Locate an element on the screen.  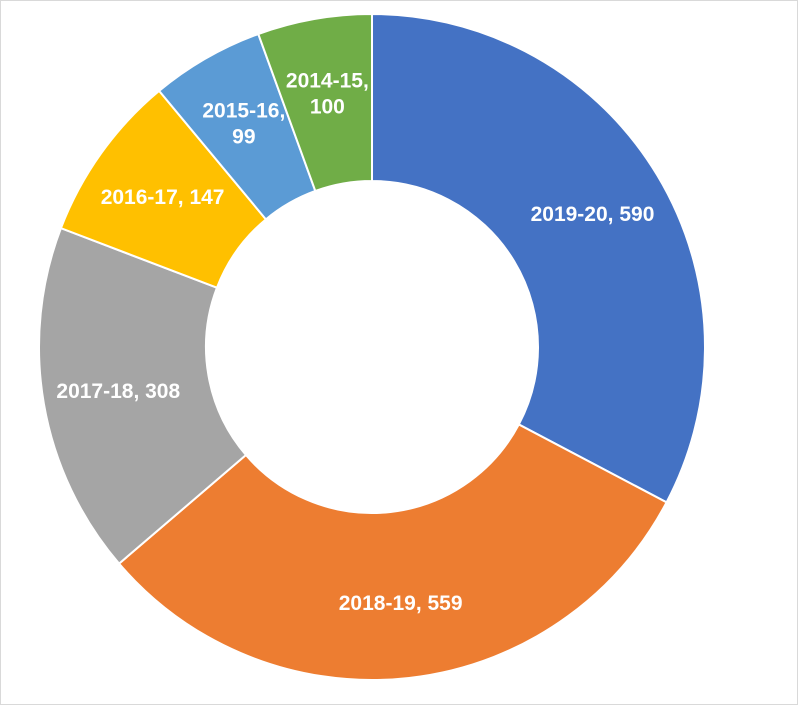
data-label-2019-20: 2019-20, 590 is located at coordinates (593, 214).